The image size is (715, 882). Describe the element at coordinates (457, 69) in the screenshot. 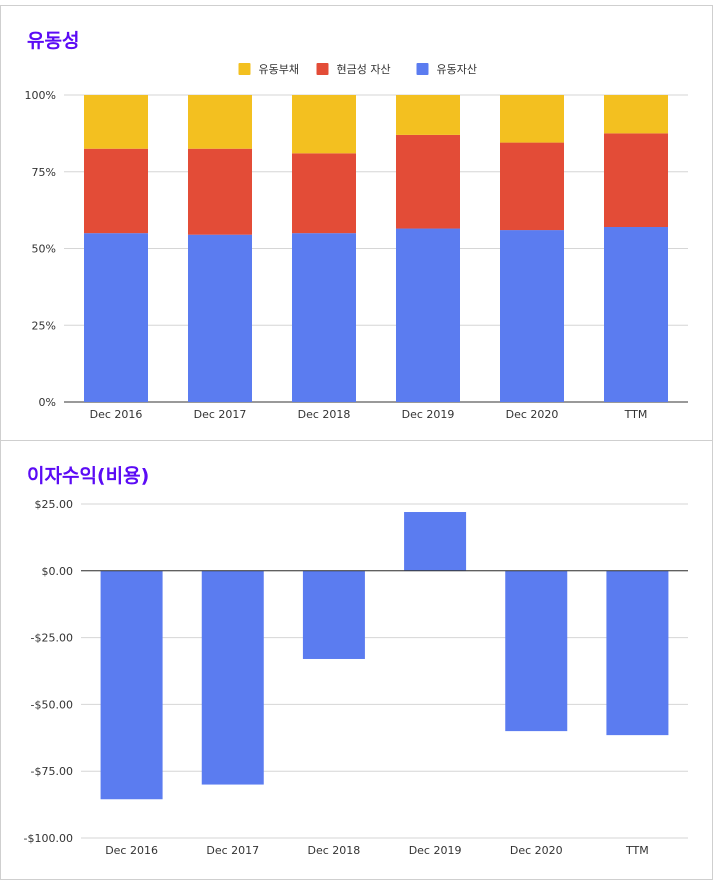

I see `legend-label: 유동자산` at that location.